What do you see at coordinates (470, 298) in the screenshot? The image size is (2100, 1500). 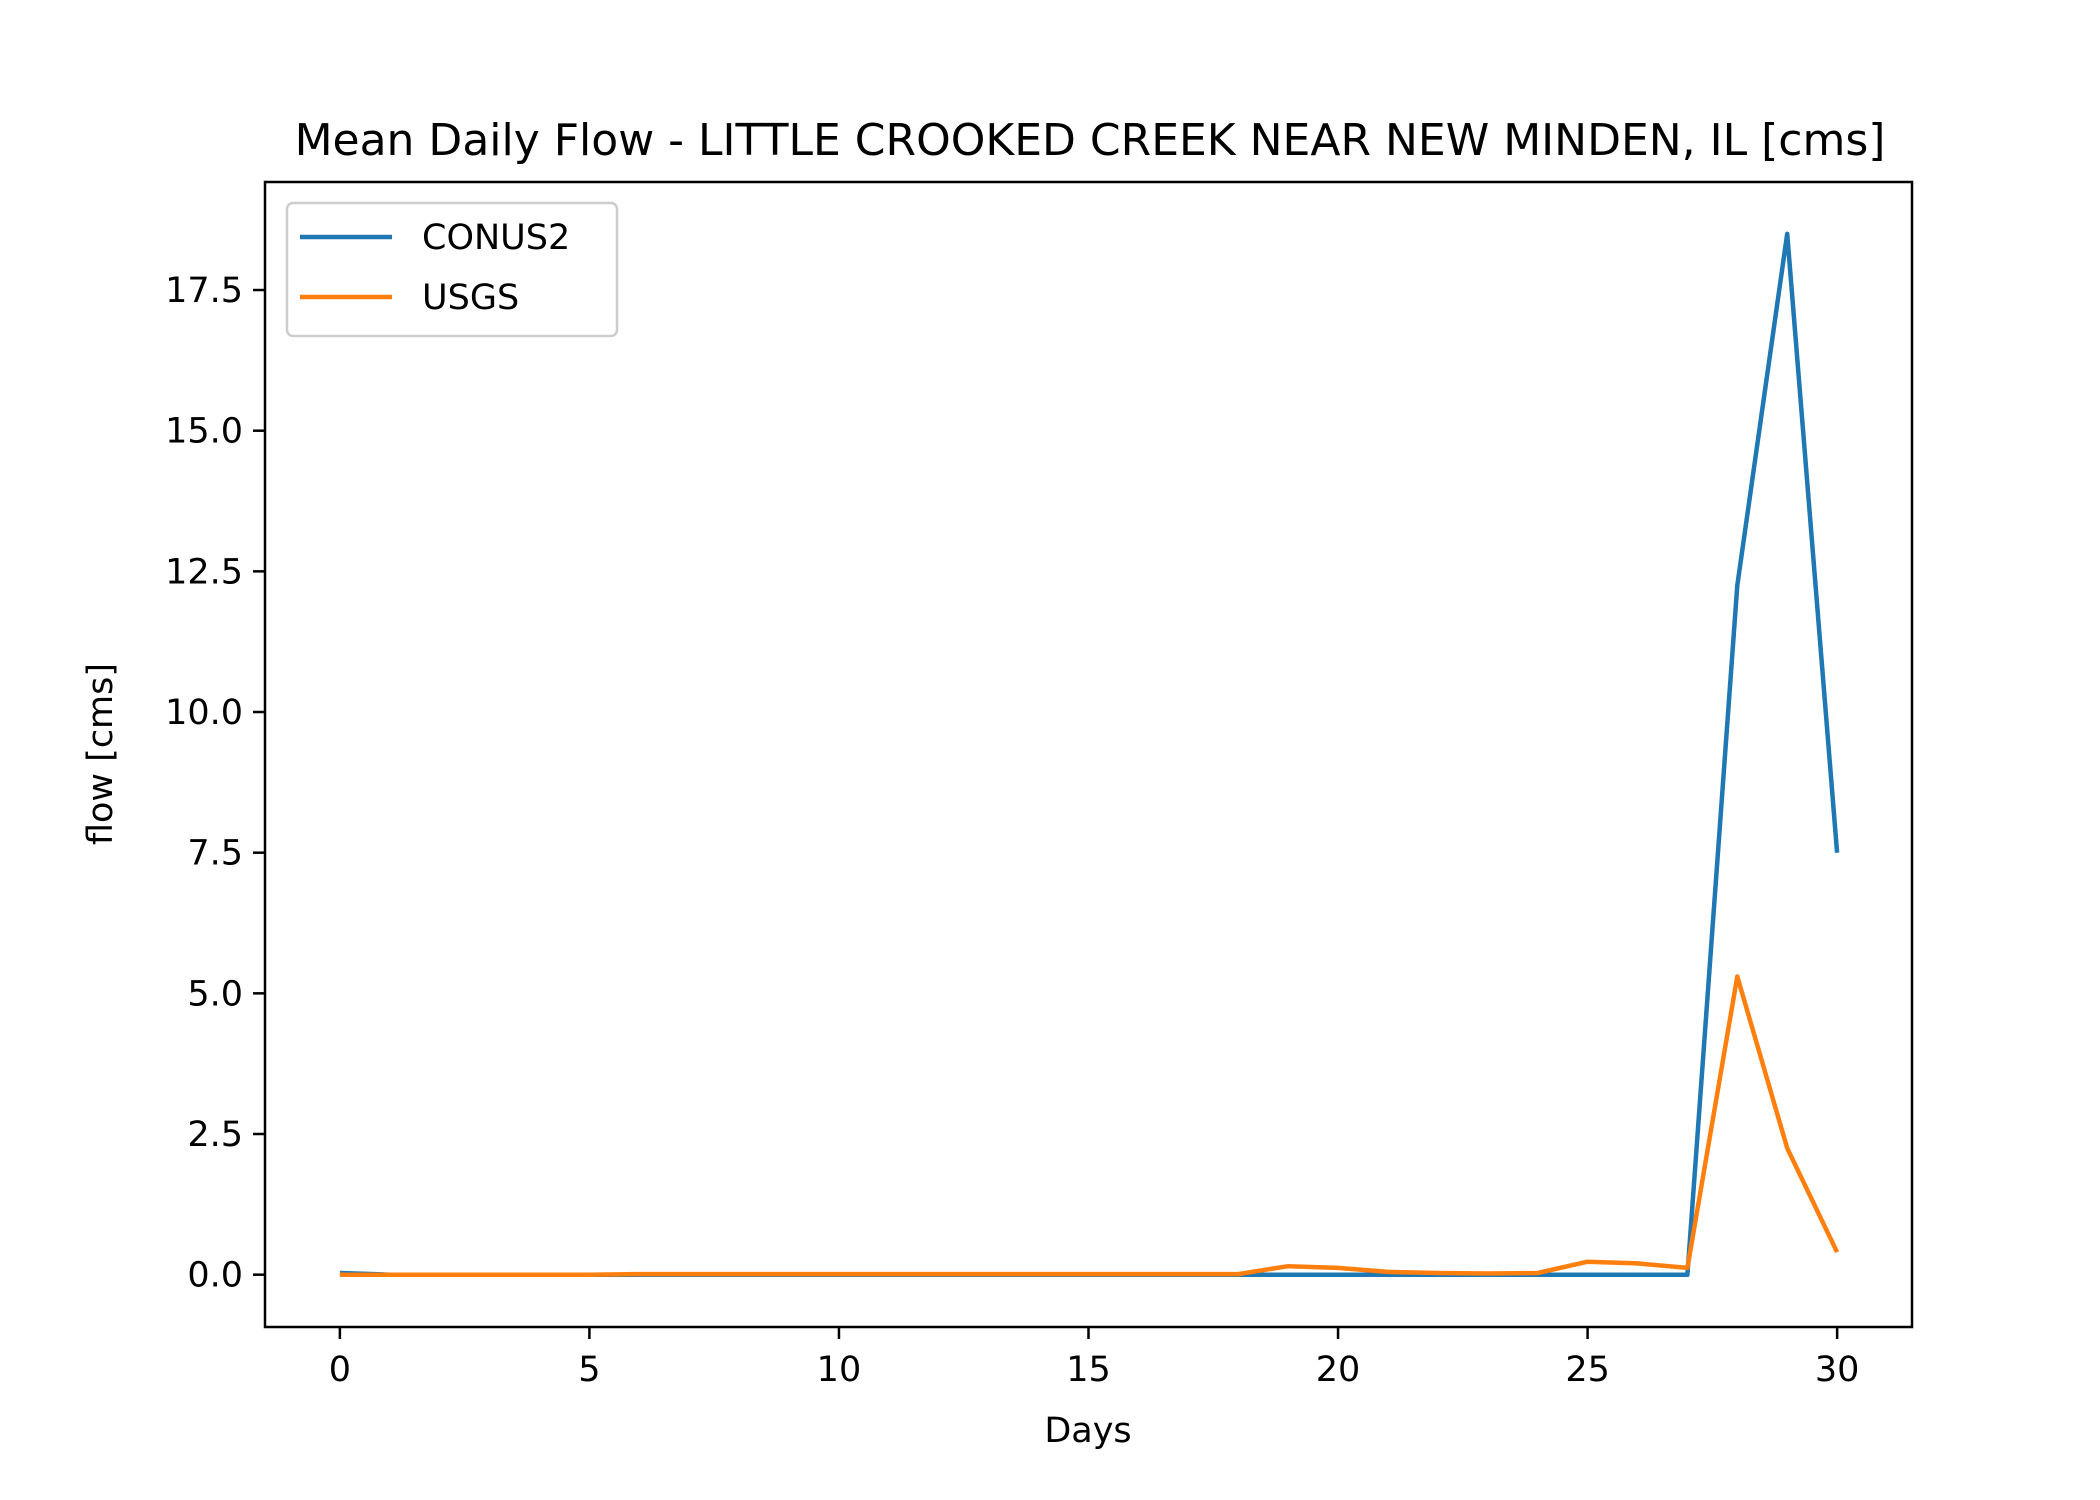 I see `legend-label-usgs: USGS` at bounding box center [470, 298].